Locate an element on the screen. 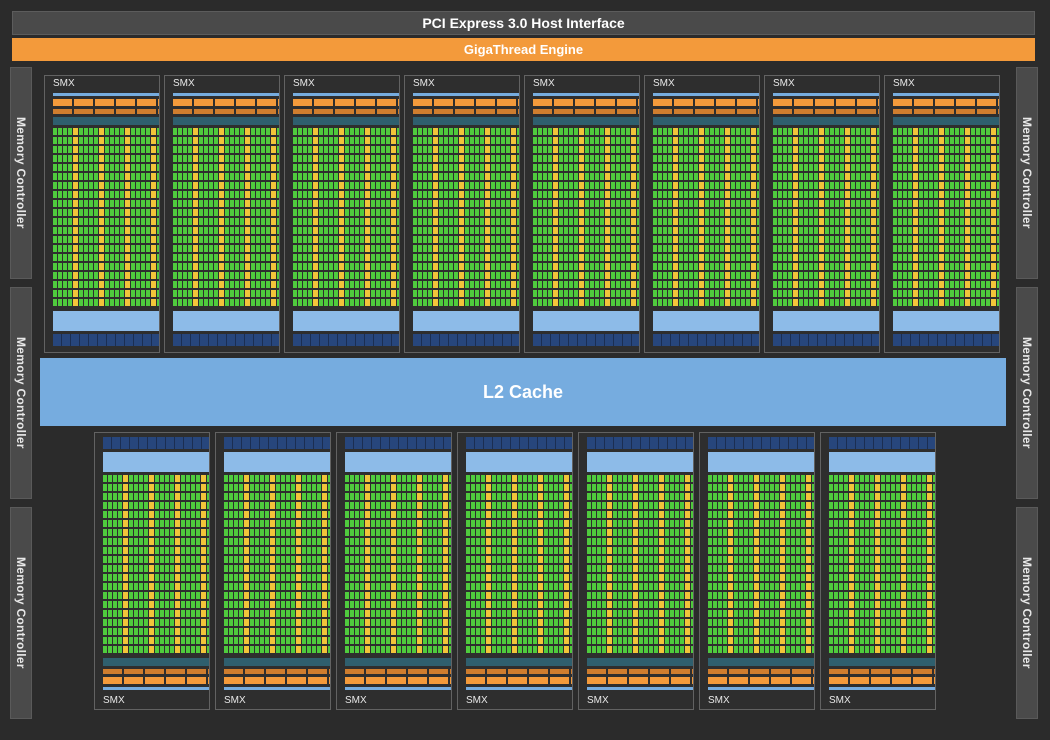 Image resolution: width=1050 pixels, height=740 pixels. l2-cache: L2 Cache is located at coordinates (523, 392).